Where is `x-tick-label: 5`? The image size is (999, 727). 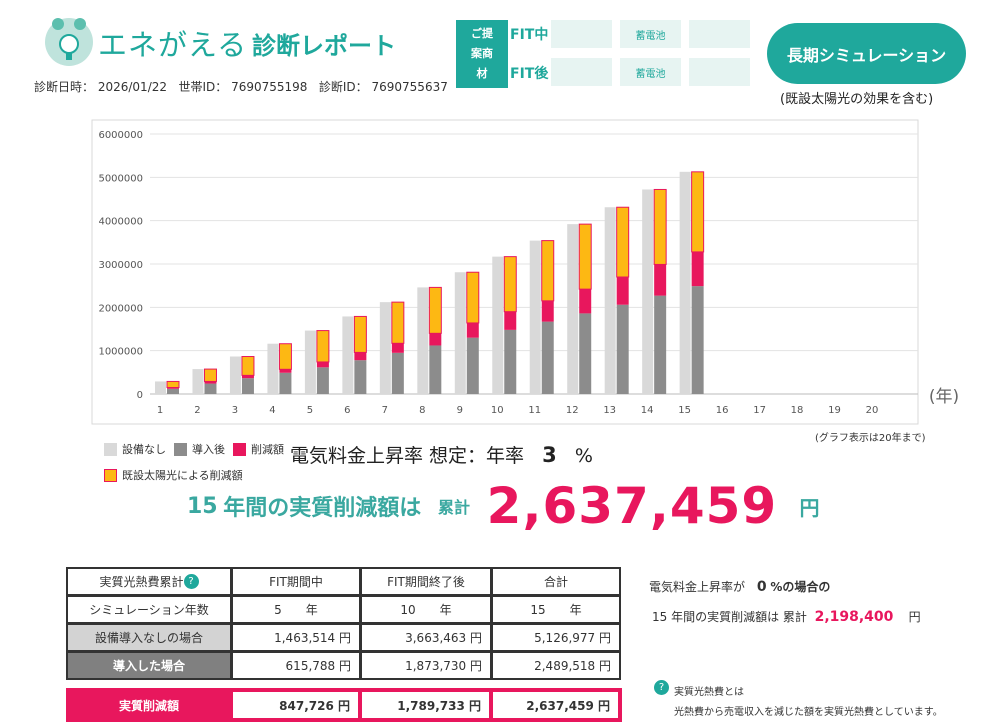 x-tick-label: 5 is located at coordinates (310, 410).